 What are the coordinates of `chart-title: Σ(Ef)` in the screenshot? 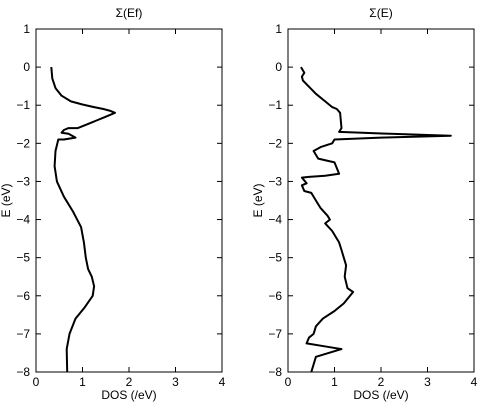 It's located at (129, 13).